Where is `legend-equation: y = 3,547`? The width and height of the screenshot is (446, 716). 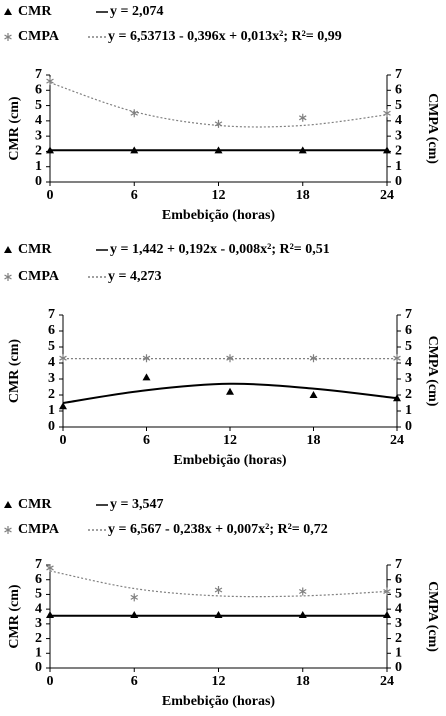
legend-equation: y = 3,547 is located at coordinates (136, 504).